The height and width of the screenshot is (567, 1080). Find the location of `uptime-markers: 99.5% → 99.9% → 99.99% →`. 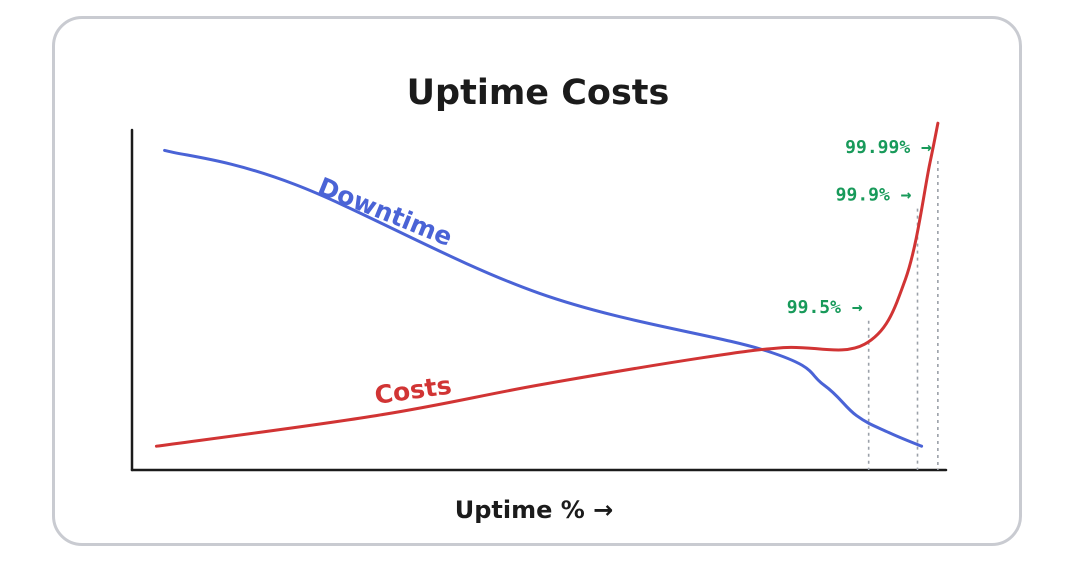

uptime-markers: 99.5% → 99.9% → 99.99% → is located at coordinates (863, 303).